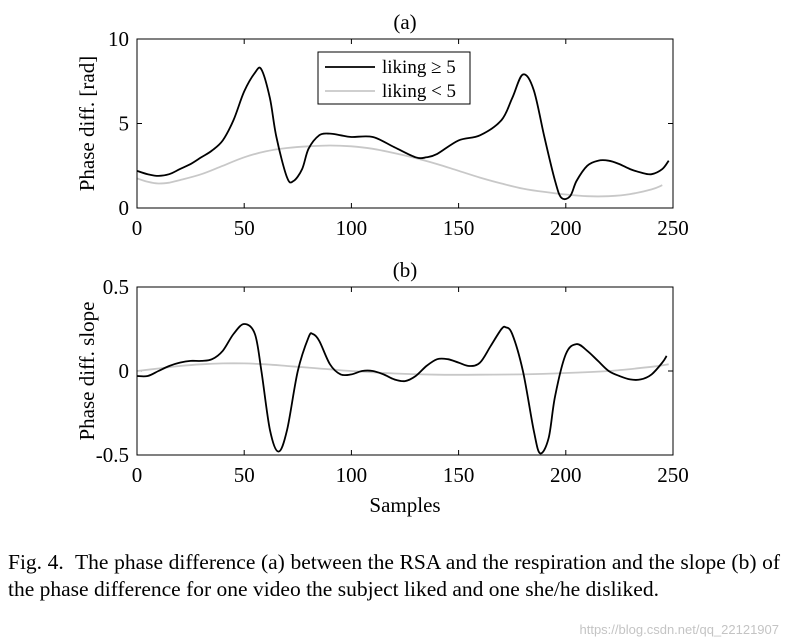 Image resolution: width=787 pixels, height=643 pixels. I want to click on panel-a-series, so click(403, 133).